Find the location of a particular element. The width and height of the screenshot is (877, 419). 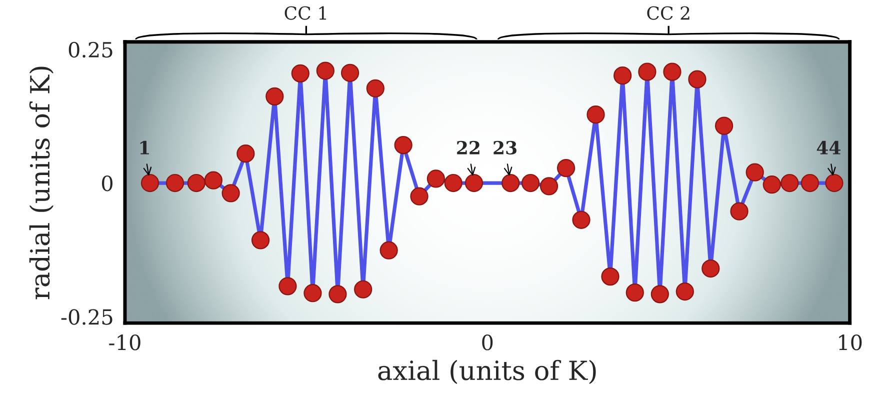

annotation: 23 is located at coordinates (505, 147).